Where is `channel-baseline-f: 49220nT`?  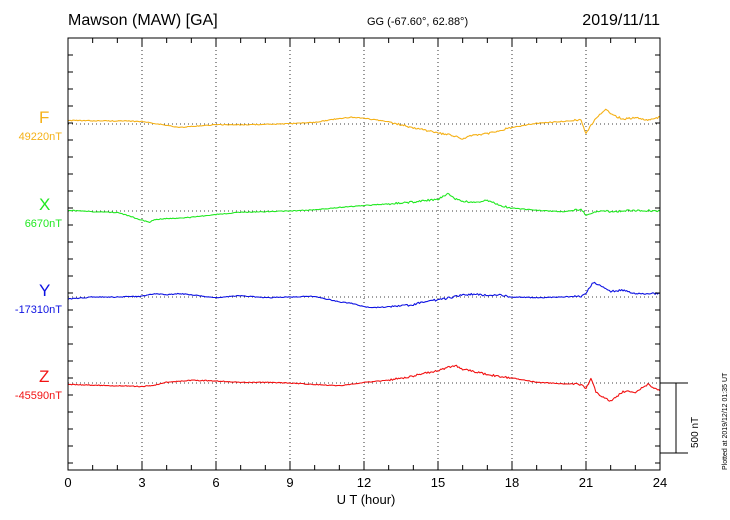
channel-baseline-f: 49220nT is located at coordinates (40, 137).